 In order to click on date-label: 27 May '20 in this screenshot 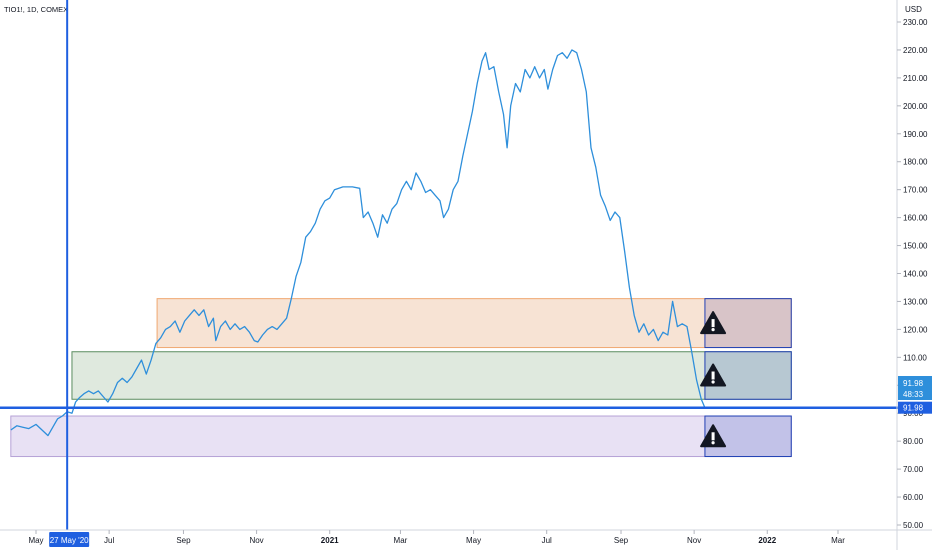, I will do `click(69, 540)`.